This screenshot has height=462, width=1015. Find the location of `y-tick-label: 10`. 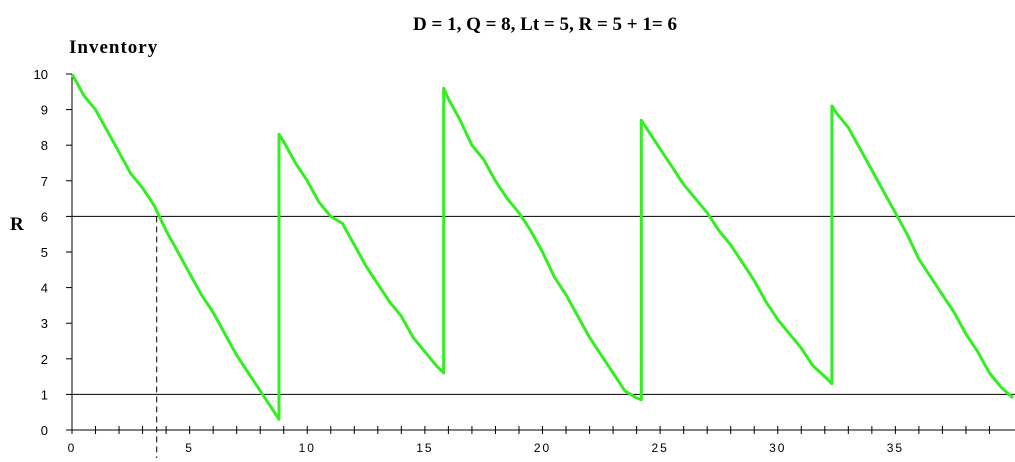

y-tick-label: 10 is located at coordinates (41, 74).